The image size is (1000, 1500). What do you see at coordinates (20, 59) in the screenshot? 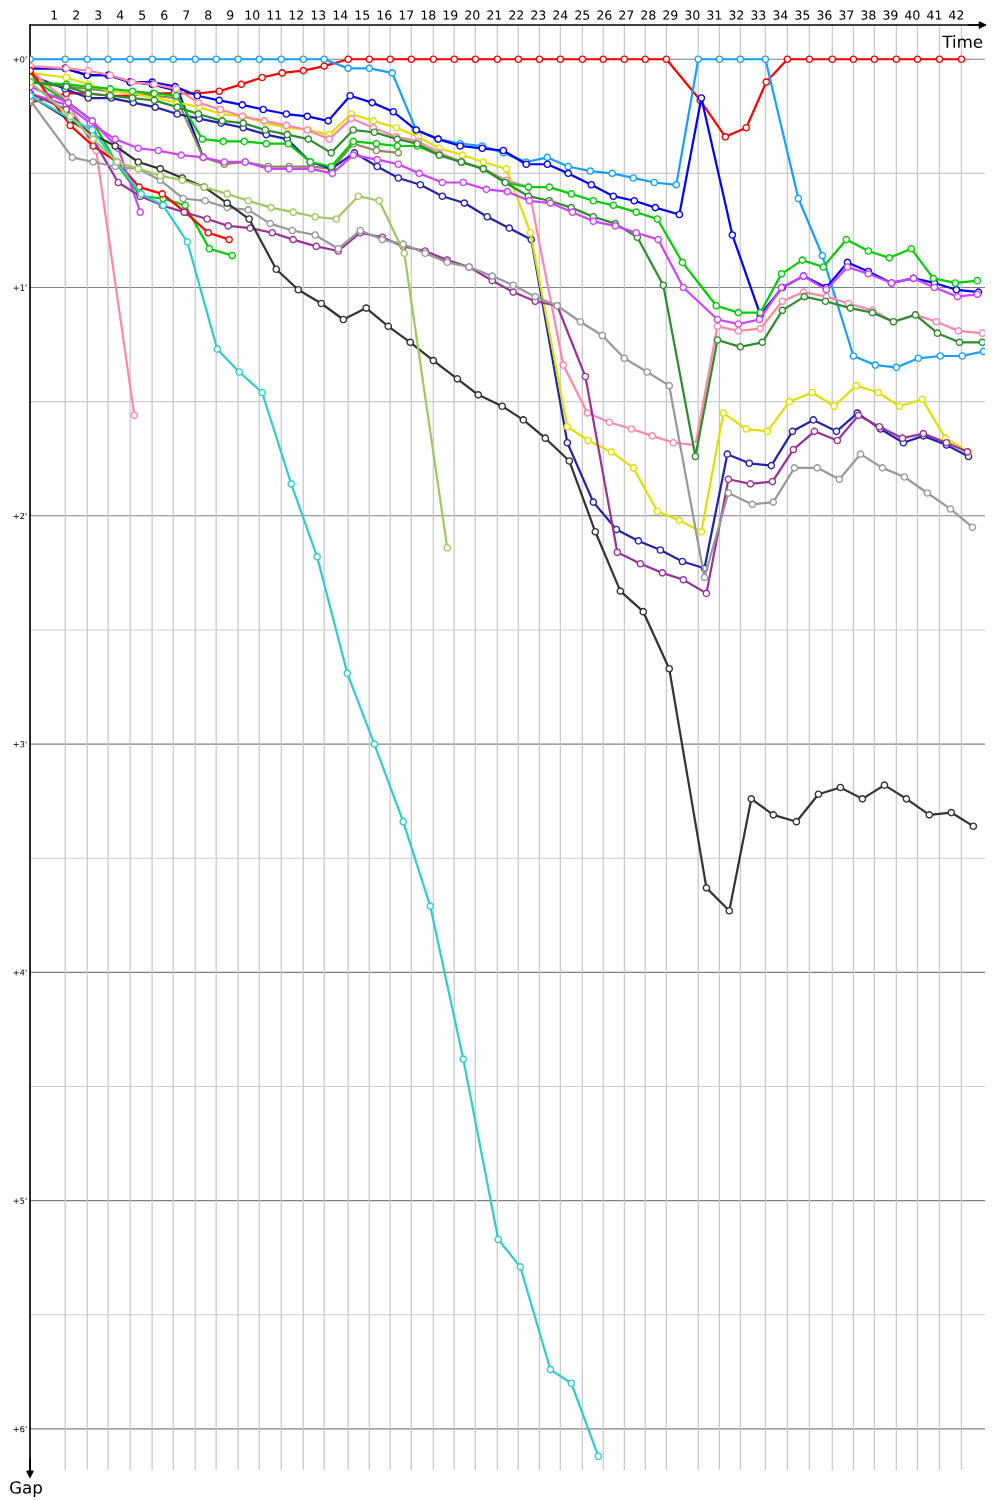
I see `y-tick-label: +0'` at bounding box center [20, 59].